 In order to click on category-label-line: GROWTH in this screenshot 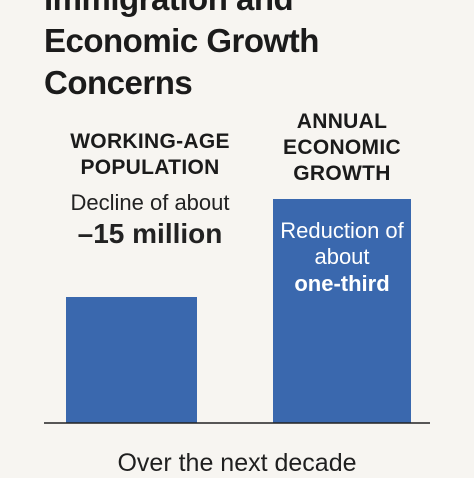, I will do `click(342, 173)`.